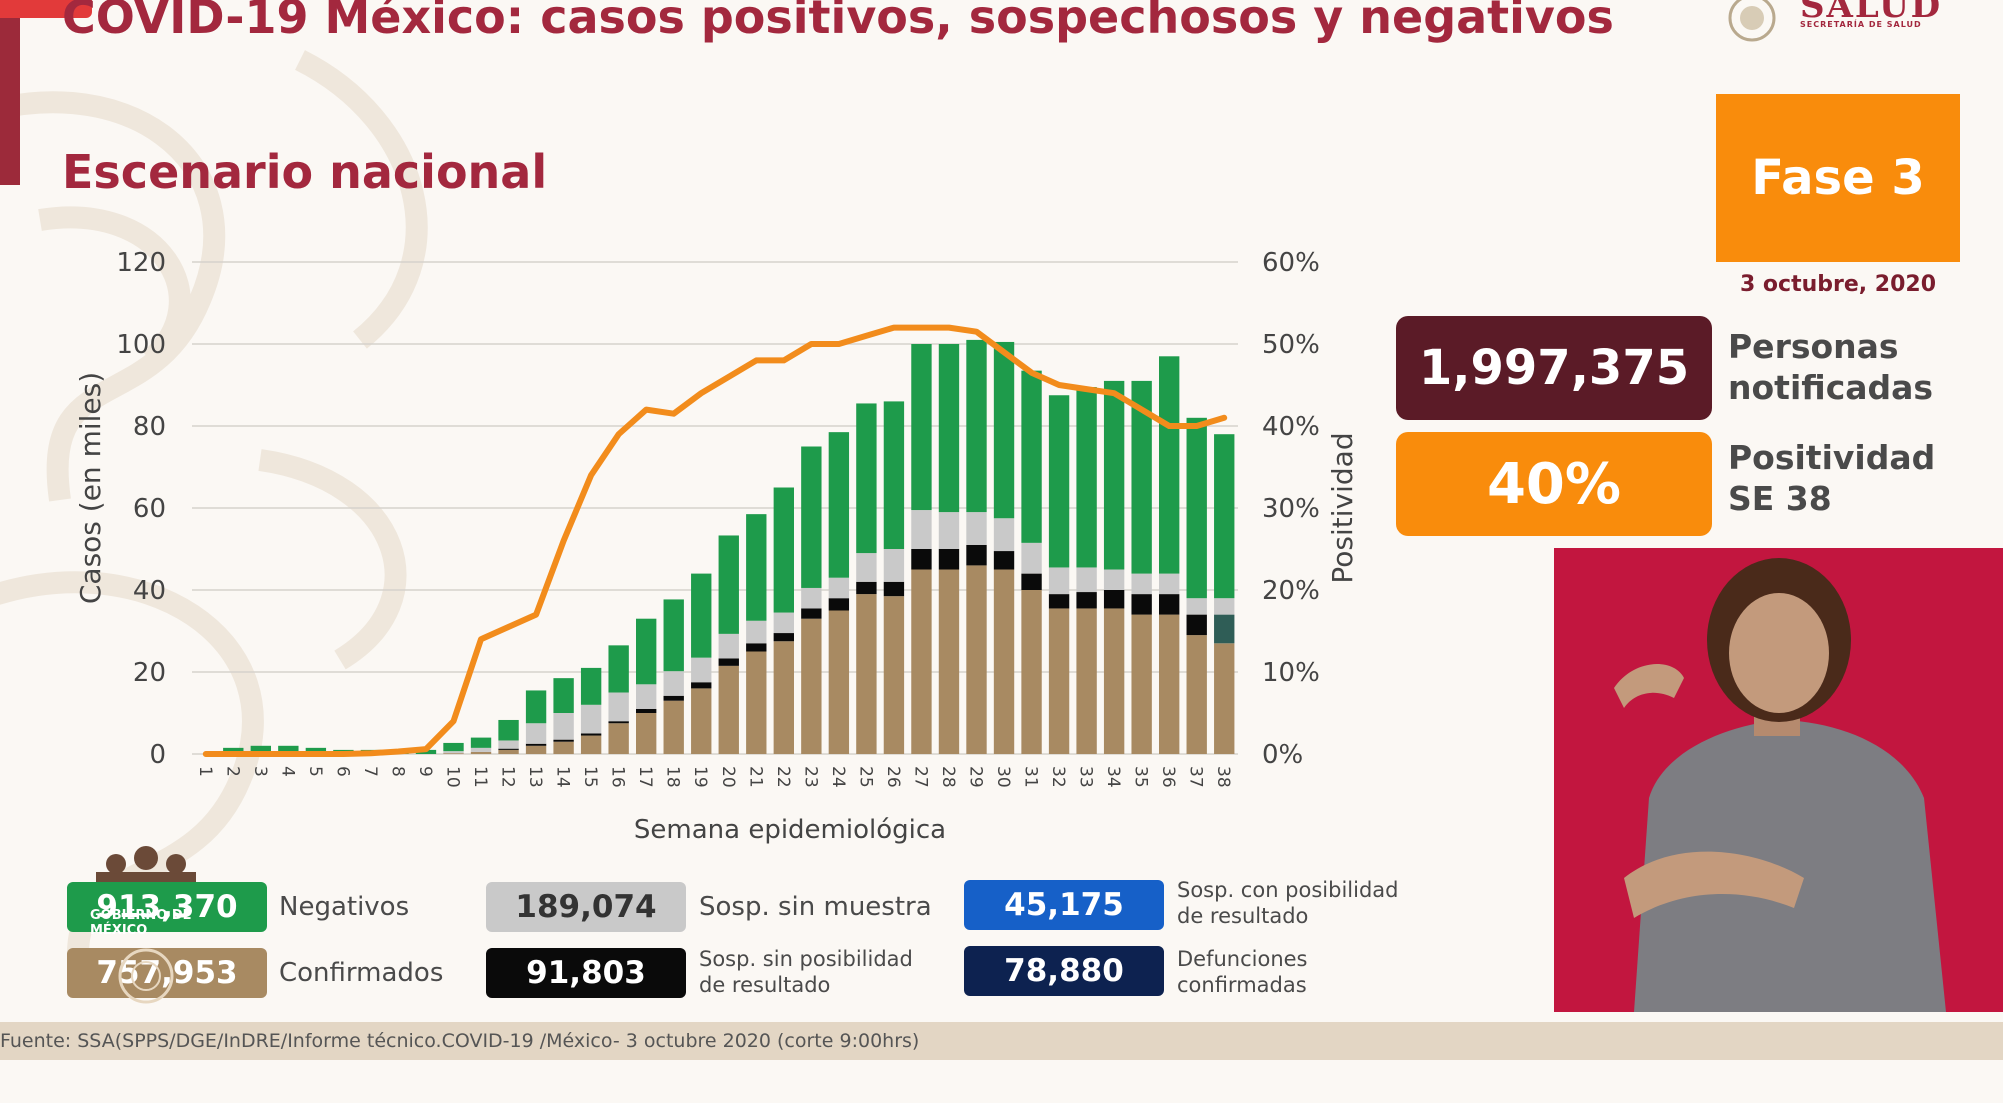 This screenshot has height=1103, width=2003. I want to click on interpreter-figure, so click(1780, 785).